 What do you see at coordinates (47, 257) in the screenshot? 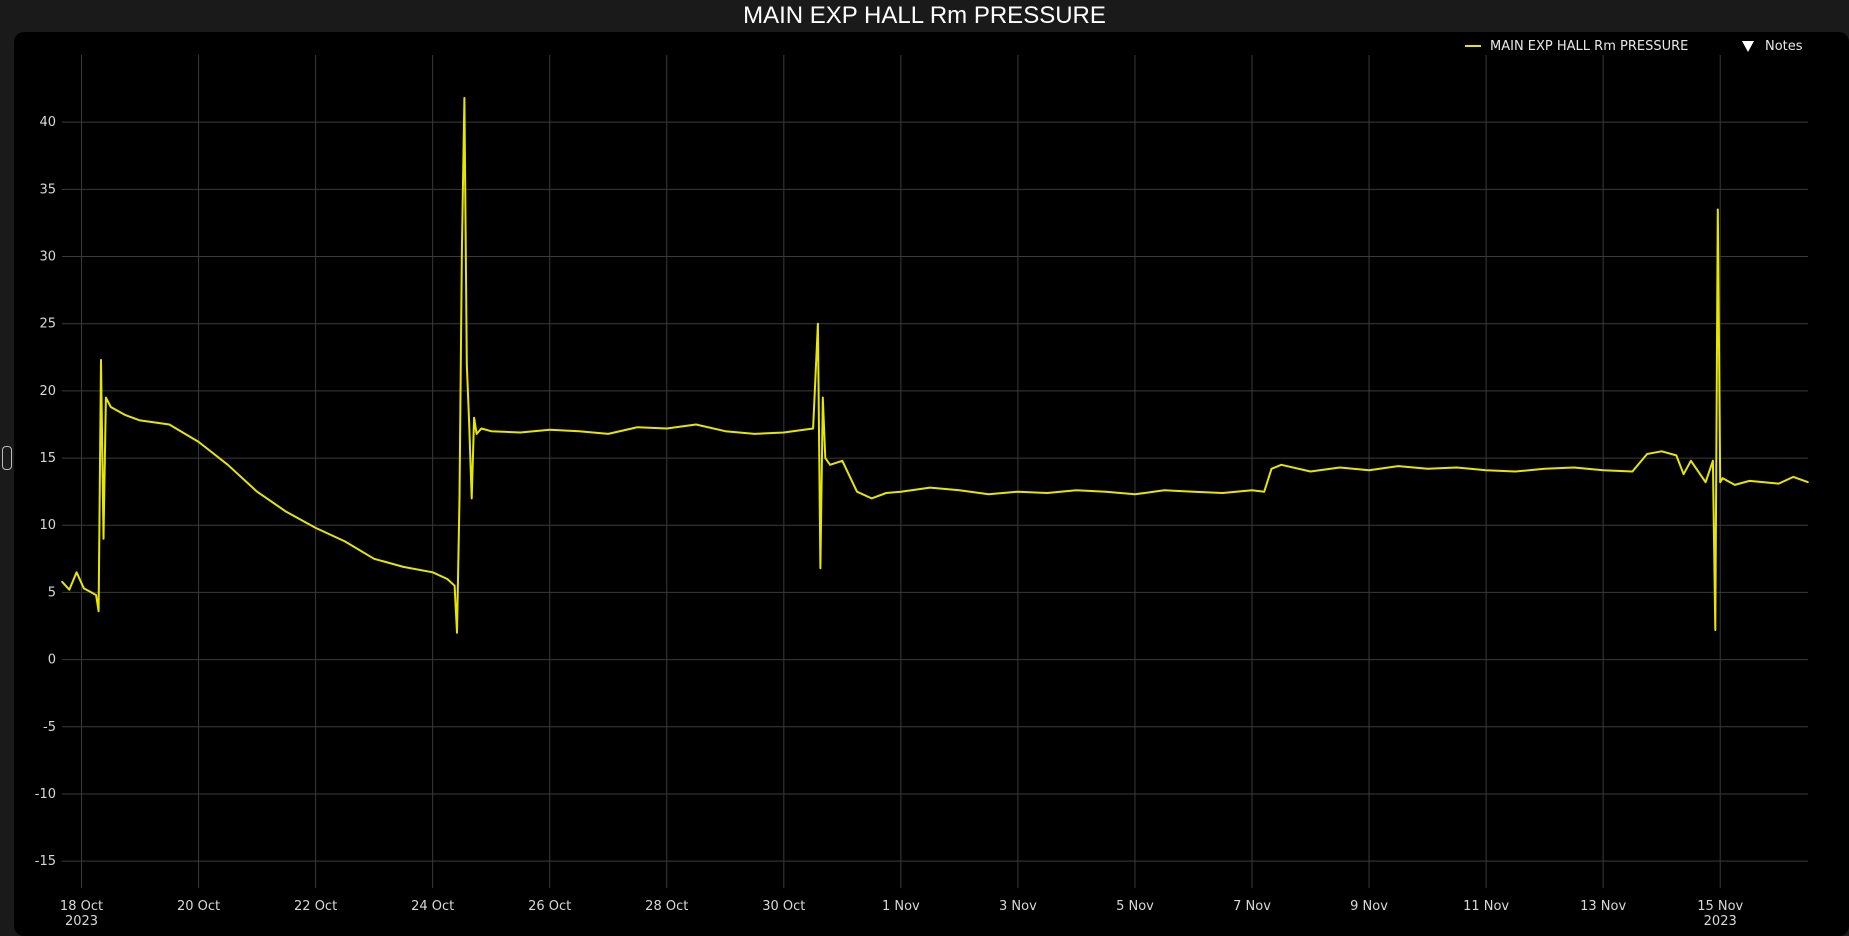
I see `y-tick-label: 30` at bounding box center [47, 257].